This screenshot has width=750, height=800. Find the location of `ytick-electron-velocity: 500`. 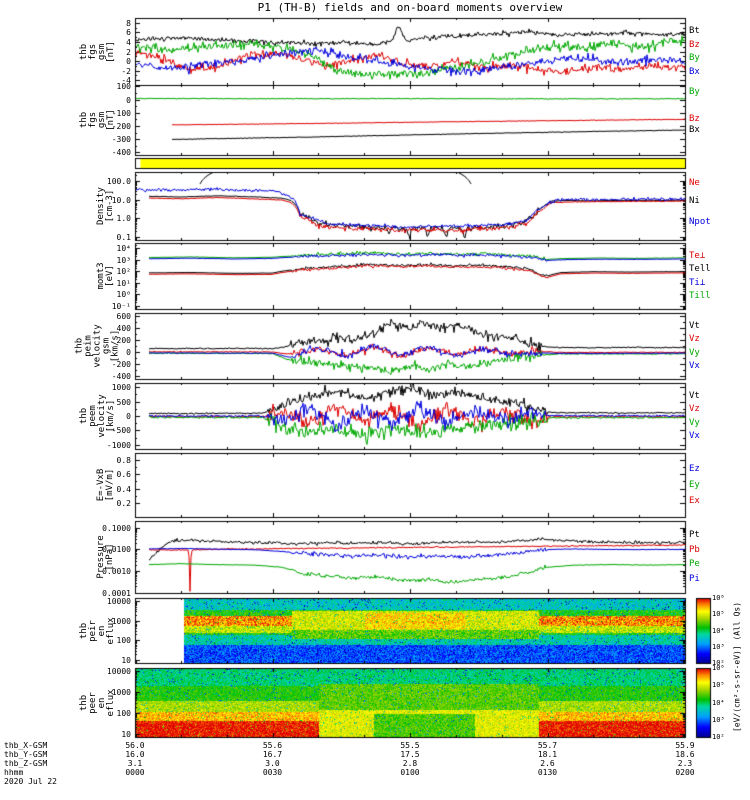

ytick-electron-velocity: 500 is located at coordinates (123, 402).